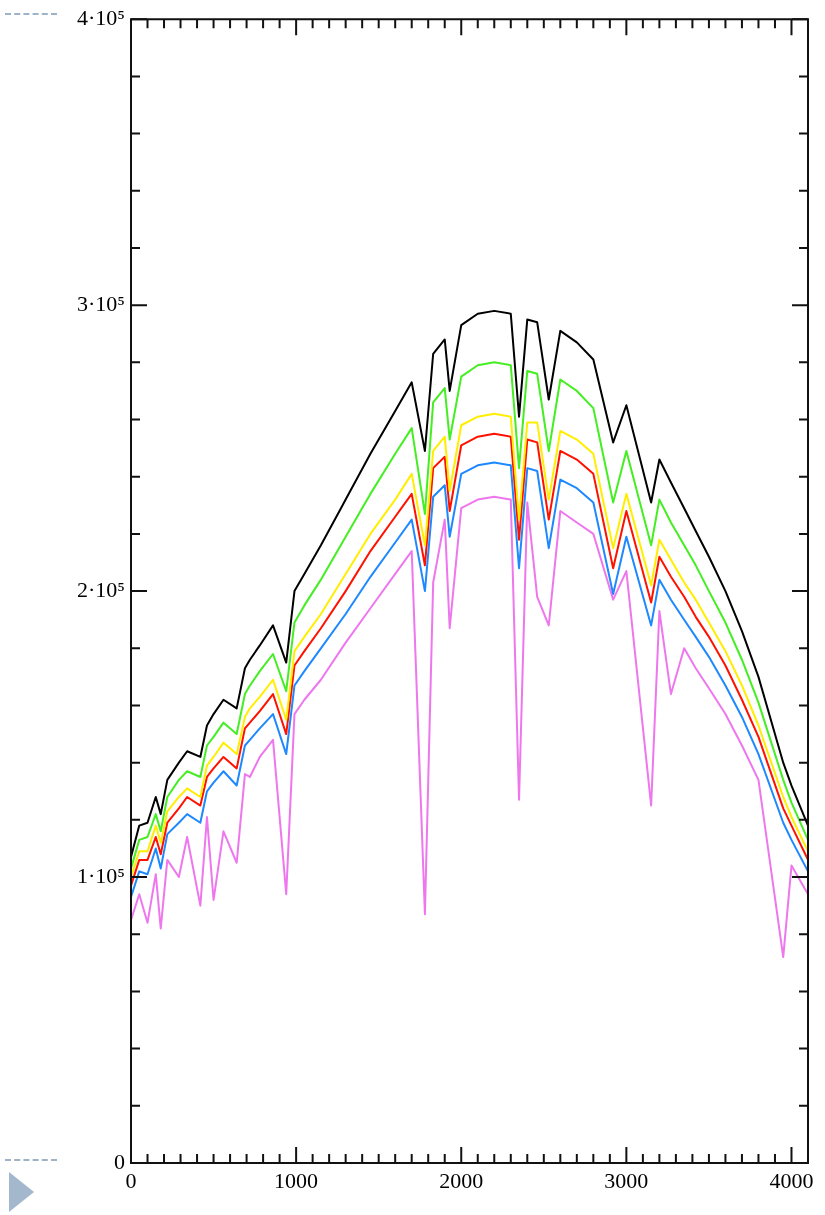  Describe the element at coordinates (791, 1180) in the screenshot. I see `x-tick-label: 4000` at that location.